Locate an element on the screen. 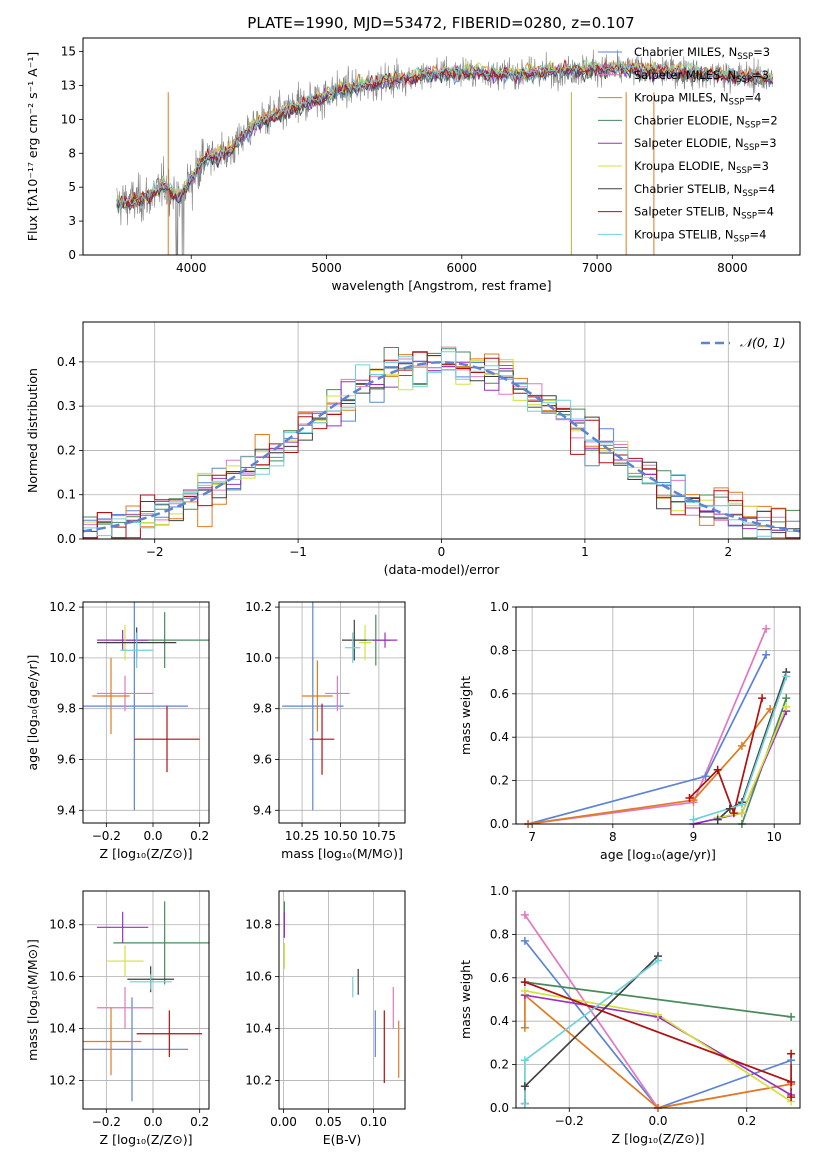  x-tick-label: 2 is located at coordinates (728, 552).